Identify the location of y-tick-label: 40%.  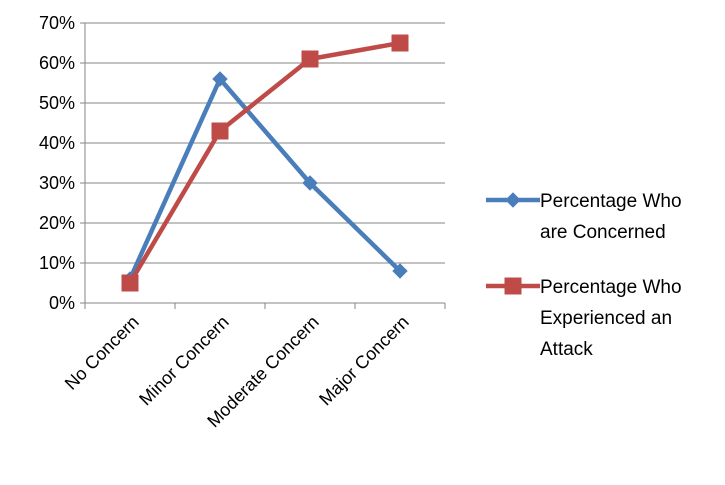
(57, 143).